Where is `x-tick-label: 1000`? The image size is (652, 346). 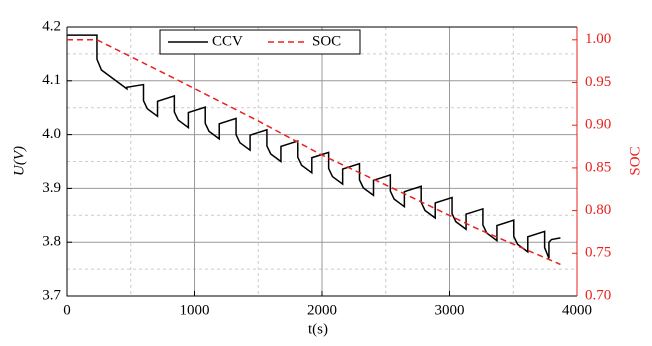
x-tick-label: 1000 is located at coordinates (195, 310).